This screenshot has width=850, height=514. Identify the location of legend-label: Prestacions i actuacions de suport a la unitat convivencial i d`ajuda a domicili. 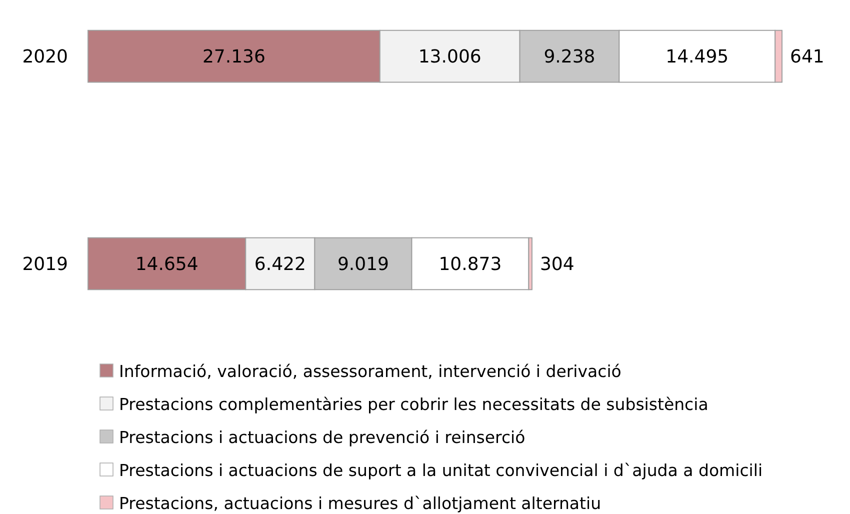
(441, 470).